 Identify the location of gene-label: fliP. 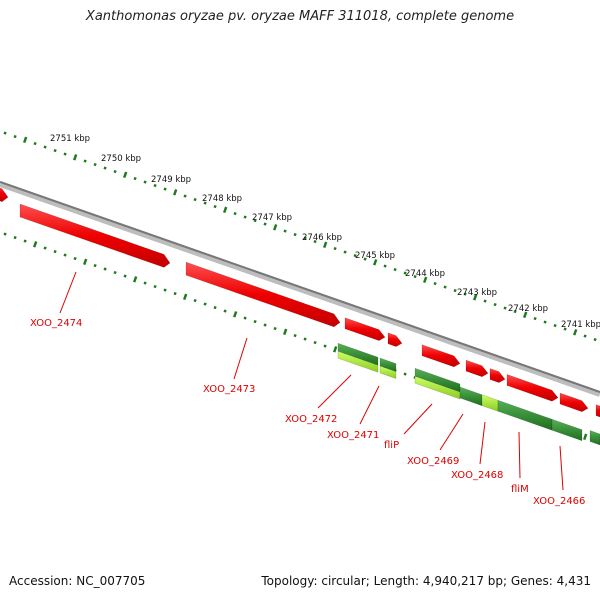
(391, 445).